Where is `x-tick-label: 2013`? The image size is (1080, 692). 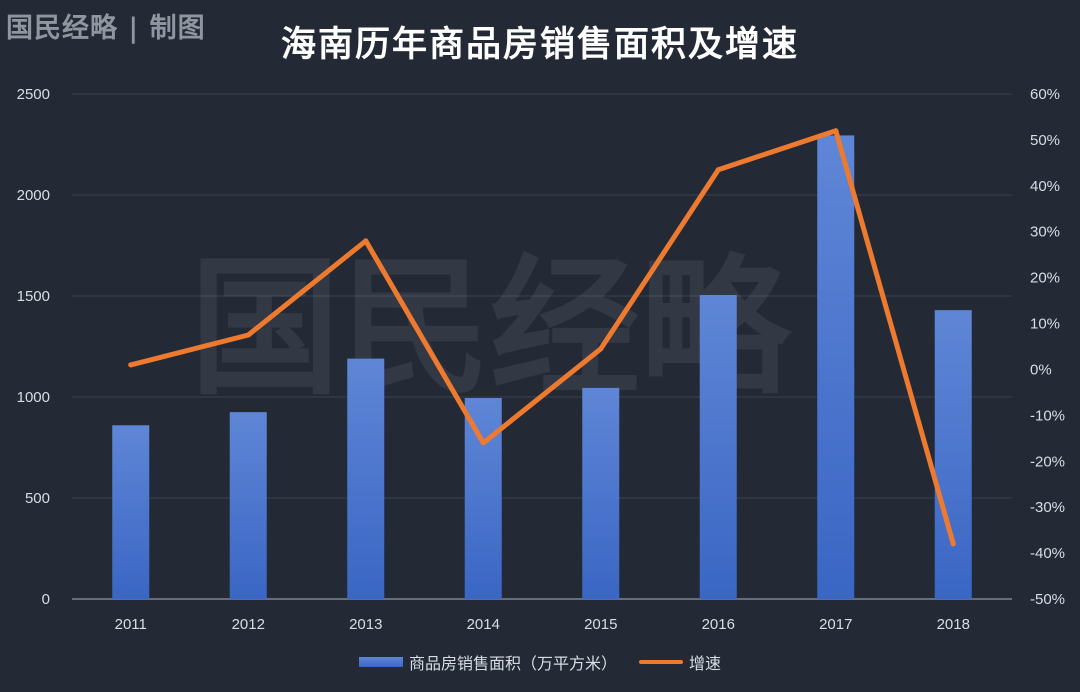
x-tick-label: 2013 is located at coordinates (365, 624).